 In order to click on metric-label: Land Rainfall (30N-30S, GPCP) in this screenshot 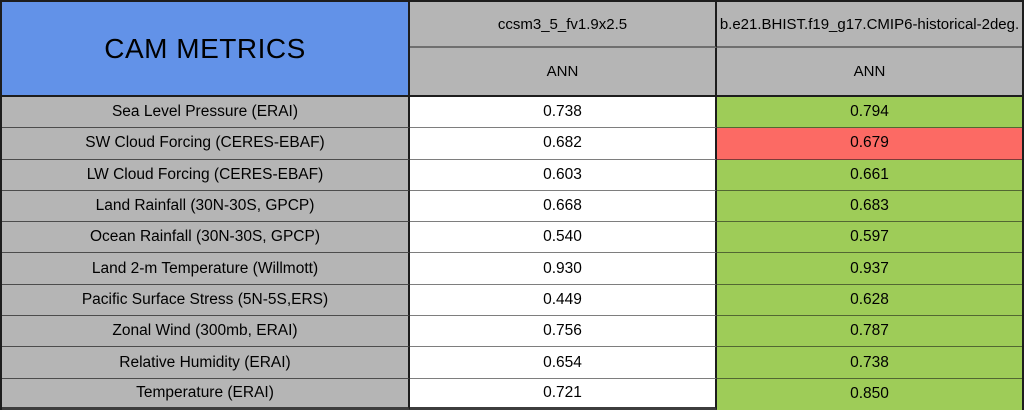, I will do `click(205, 206)`.